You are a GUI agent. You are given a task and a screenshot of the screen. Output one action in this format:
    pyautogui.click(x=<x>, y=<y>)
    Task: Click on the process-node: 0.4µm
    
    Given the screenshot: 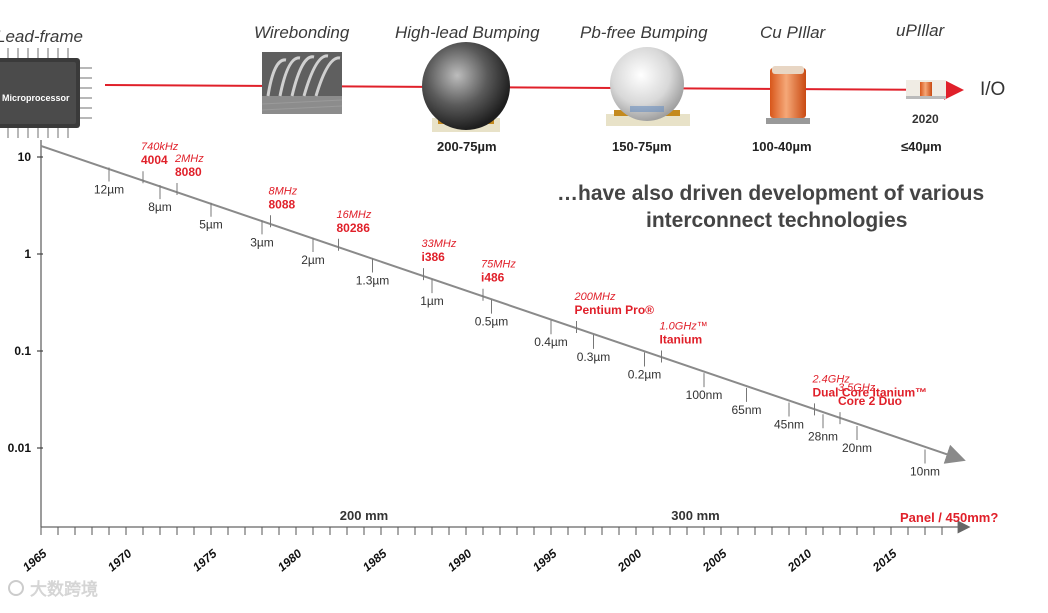 What is the action you would take?
    pyautogui.click(x=551, y=334)
    